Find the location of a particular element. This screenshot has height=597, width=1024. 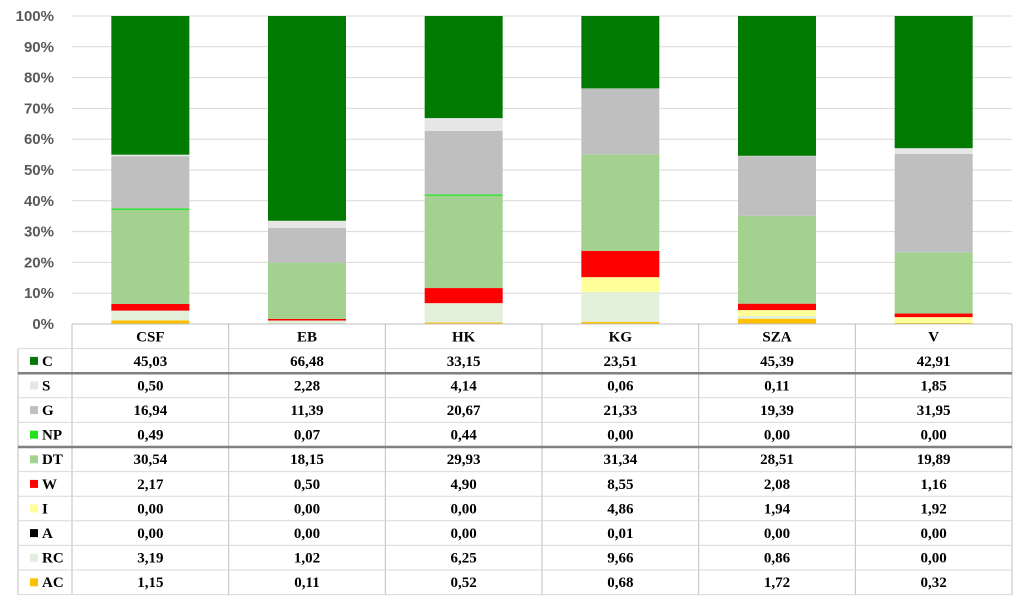

data-label: 0,52 is located at coordinates (464, 583).